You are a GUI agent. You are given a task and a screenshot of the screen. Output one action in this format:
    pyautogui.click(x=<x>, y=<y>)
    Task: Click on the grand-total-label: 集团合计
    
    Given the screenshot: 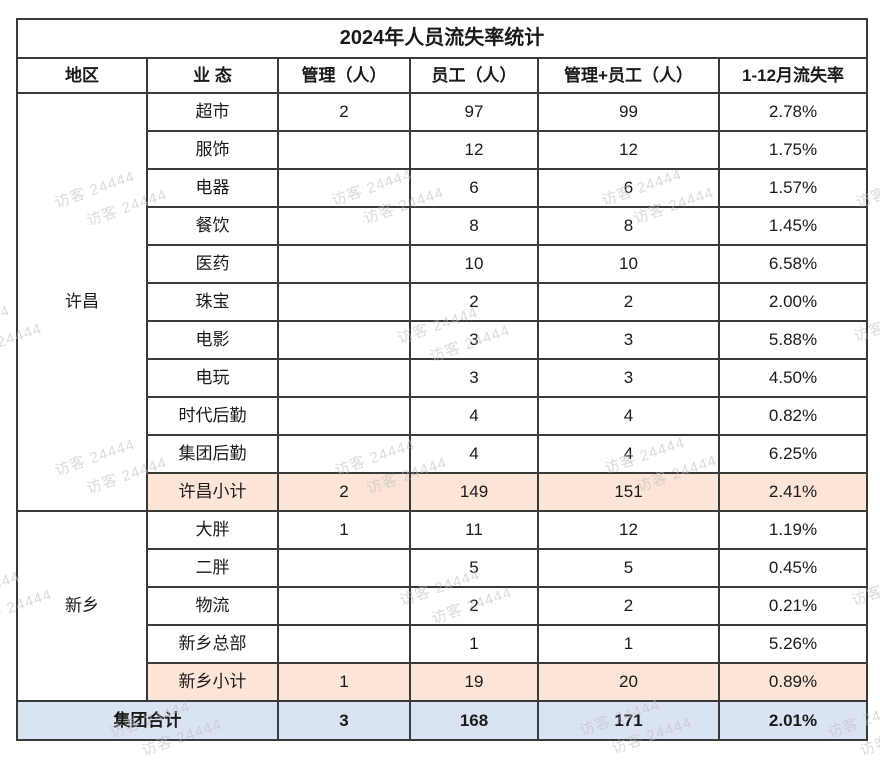 What is the action you would take?
    pyautogui.click(x=147, y=720)
    